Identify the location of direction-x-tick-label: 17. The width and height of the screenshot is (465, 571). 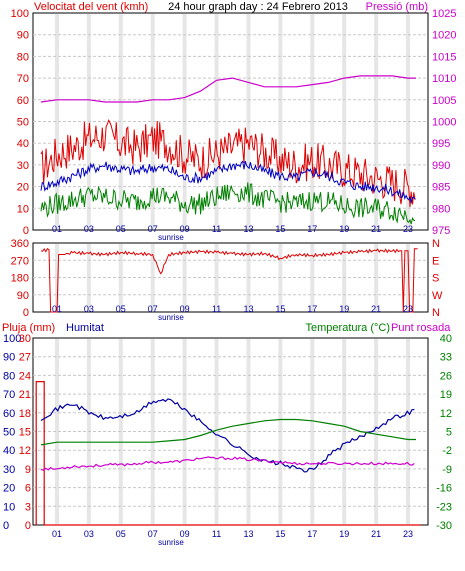
(312, 309).